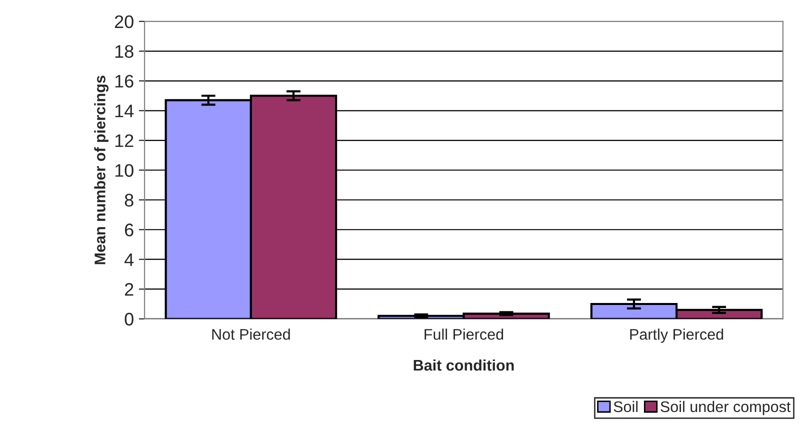  What do you see at coordinates (124, 140) in the screenshot?
I see `y-tick-label: 12` at bounding box center [124, 140].